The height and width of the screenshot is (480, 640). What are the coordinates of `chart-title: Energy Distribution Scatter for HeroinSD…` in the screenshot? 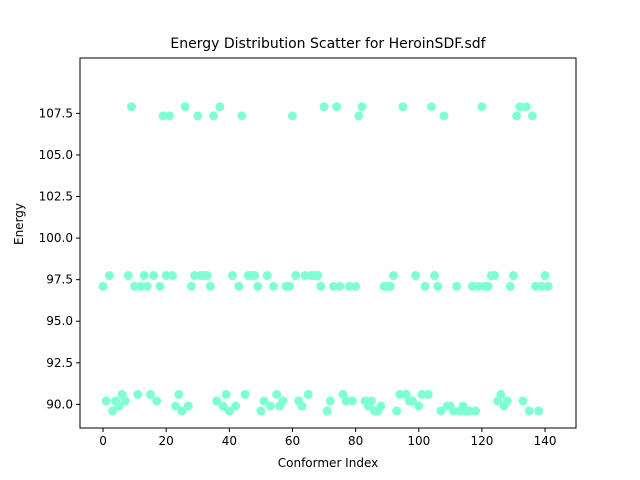 It's located at (328, 44).